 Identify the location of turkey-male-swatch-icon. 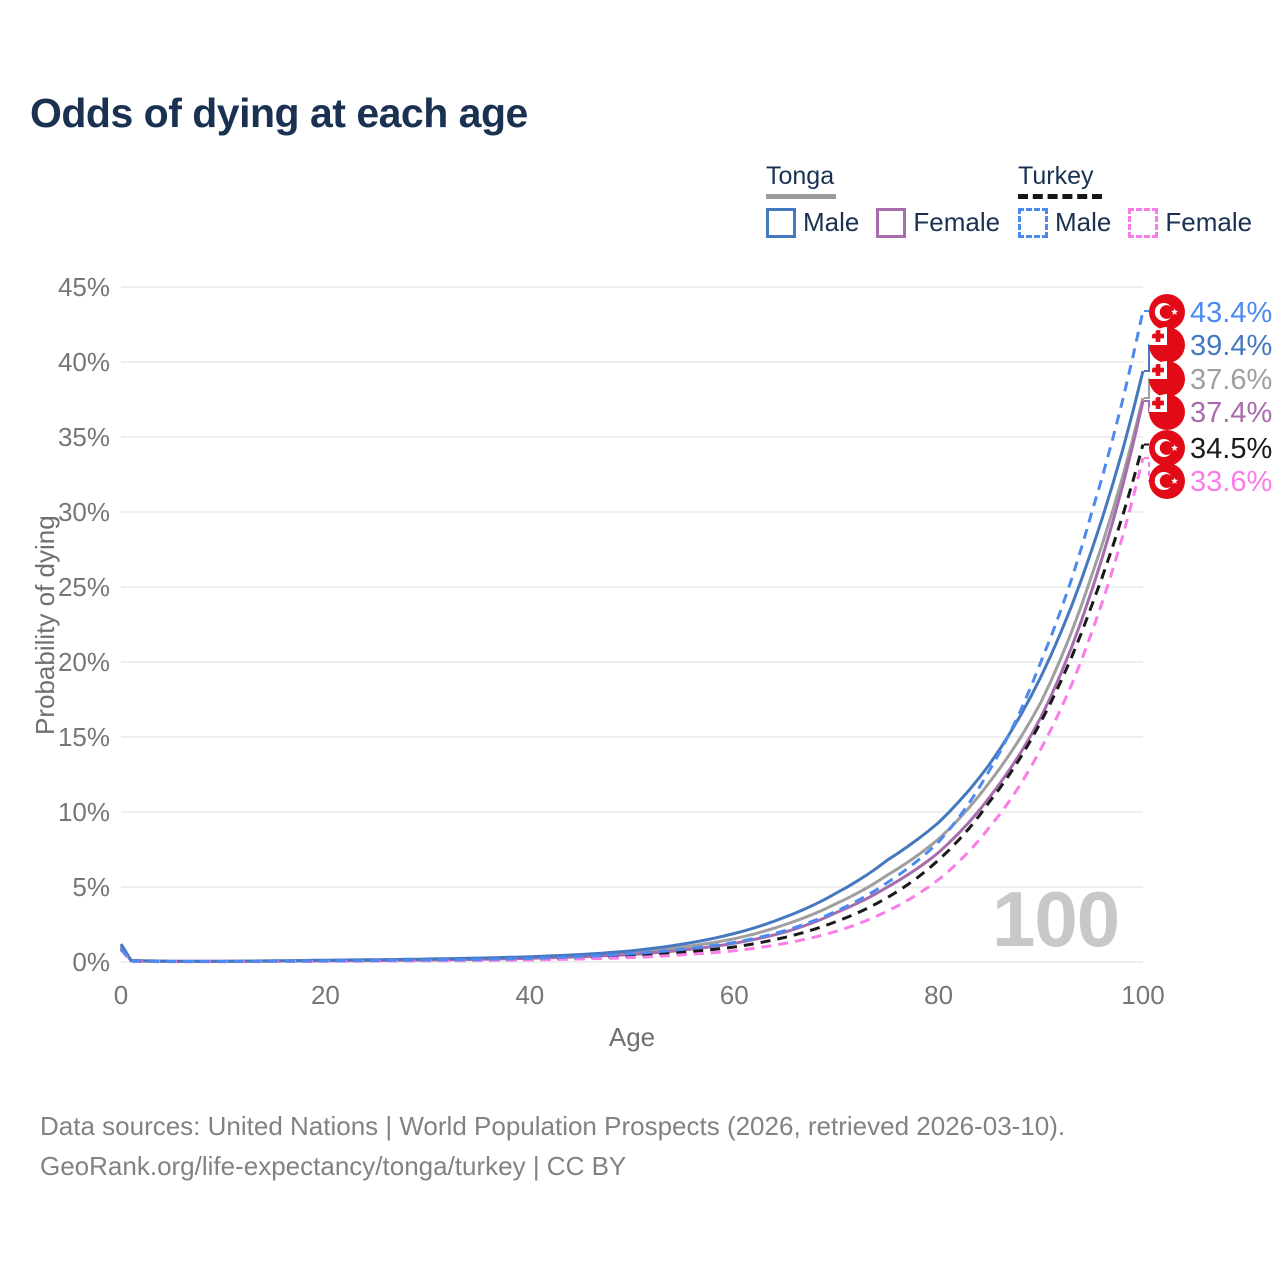
(1033, 222).